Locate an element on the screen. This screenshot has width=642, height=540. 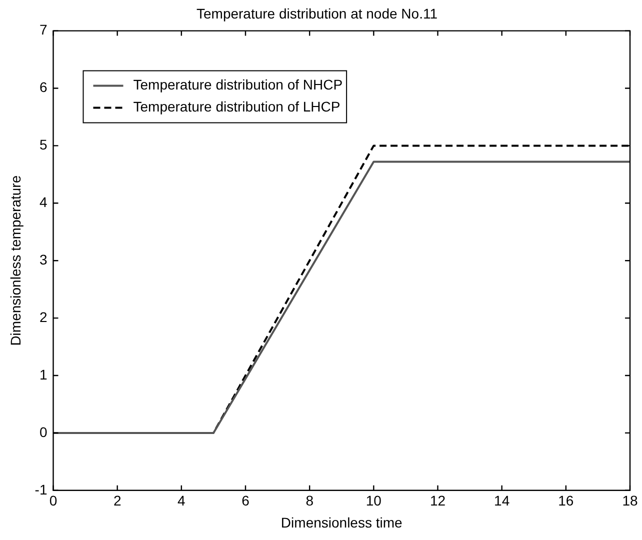
x-tick-label: 8 is located at coordinates (310, 500).